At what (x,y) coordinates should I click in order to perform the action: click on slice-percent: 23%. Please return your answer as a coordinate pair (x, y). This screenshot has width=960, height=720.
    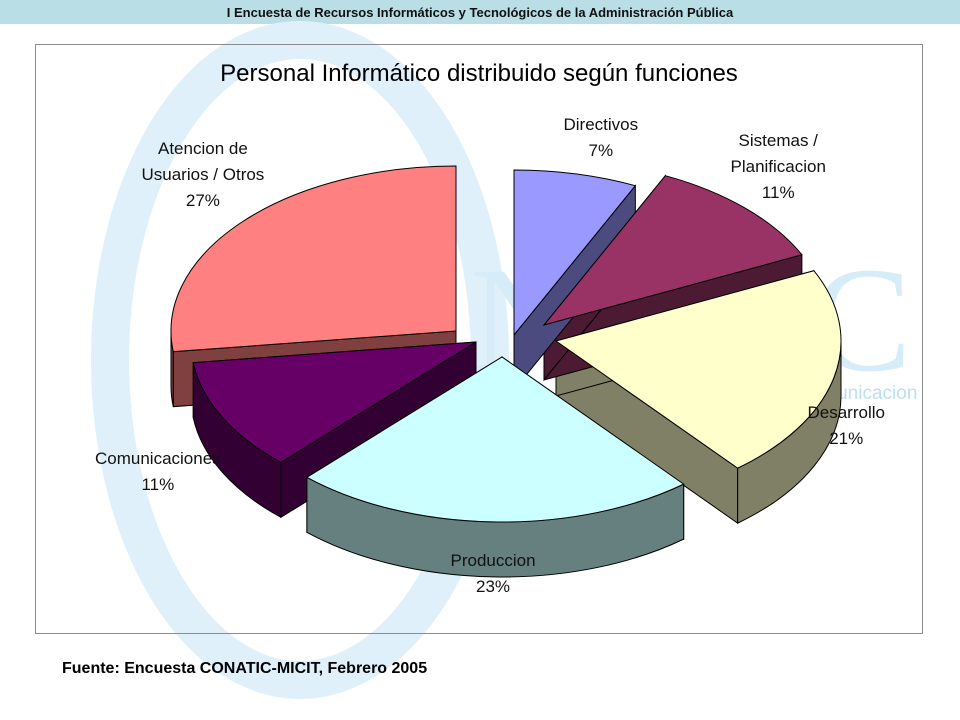
    Looking at the image, I should click on (493, 586).